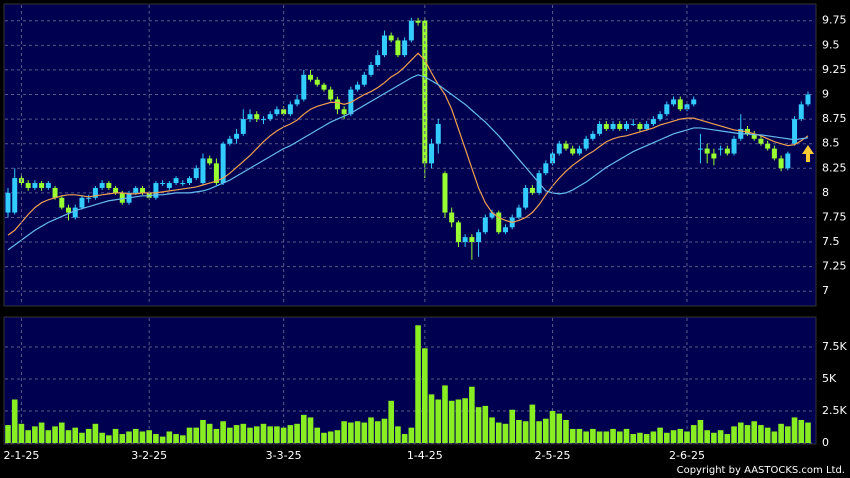 The image size is (850, 478). Describe the element at coordinates (834, 346) in the screenshot. I see `y-tick-label: 7.5K` at that location.